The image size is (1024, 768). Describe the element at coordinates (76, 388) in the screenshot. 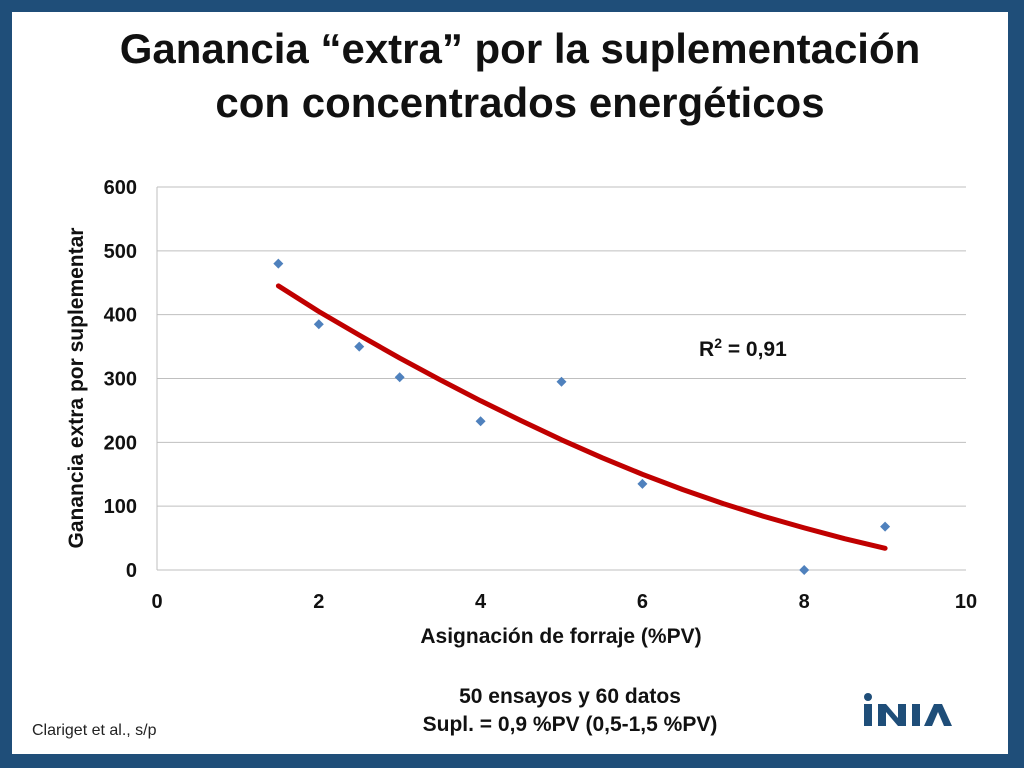

I see `y-axis-label: Ganancia extra por suplementar` at that location.